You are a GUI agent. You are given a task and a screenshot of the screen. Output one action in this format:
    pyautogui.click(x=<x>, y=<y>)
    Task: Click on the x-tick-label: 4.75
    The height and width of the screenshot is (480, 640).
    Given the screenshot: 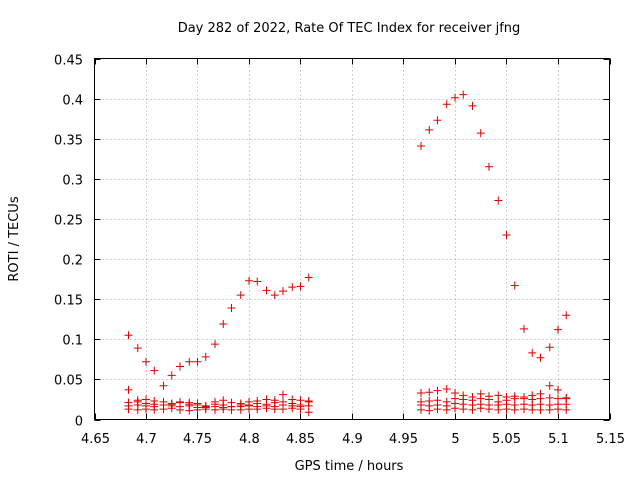 What is the action you would take?
    pyautogui.click(x=197, y=439)
    